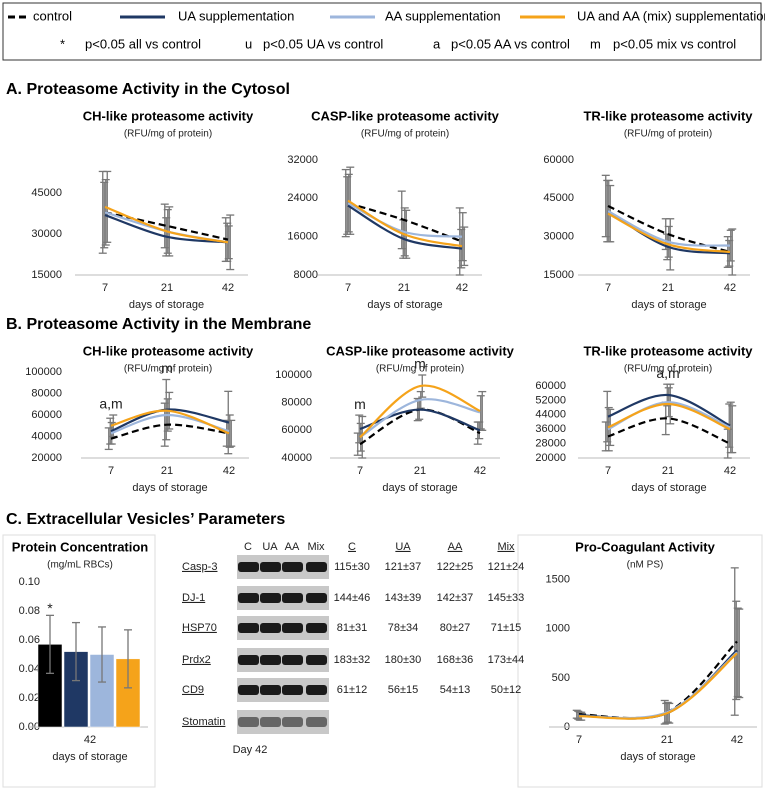 This screenshot has height=792, width=765. What do you see at coordinates (323, 43) in the screenshot?
I see `legend-symbol-text: p<0.05 UA vs control` at bounding box center [323, 43].